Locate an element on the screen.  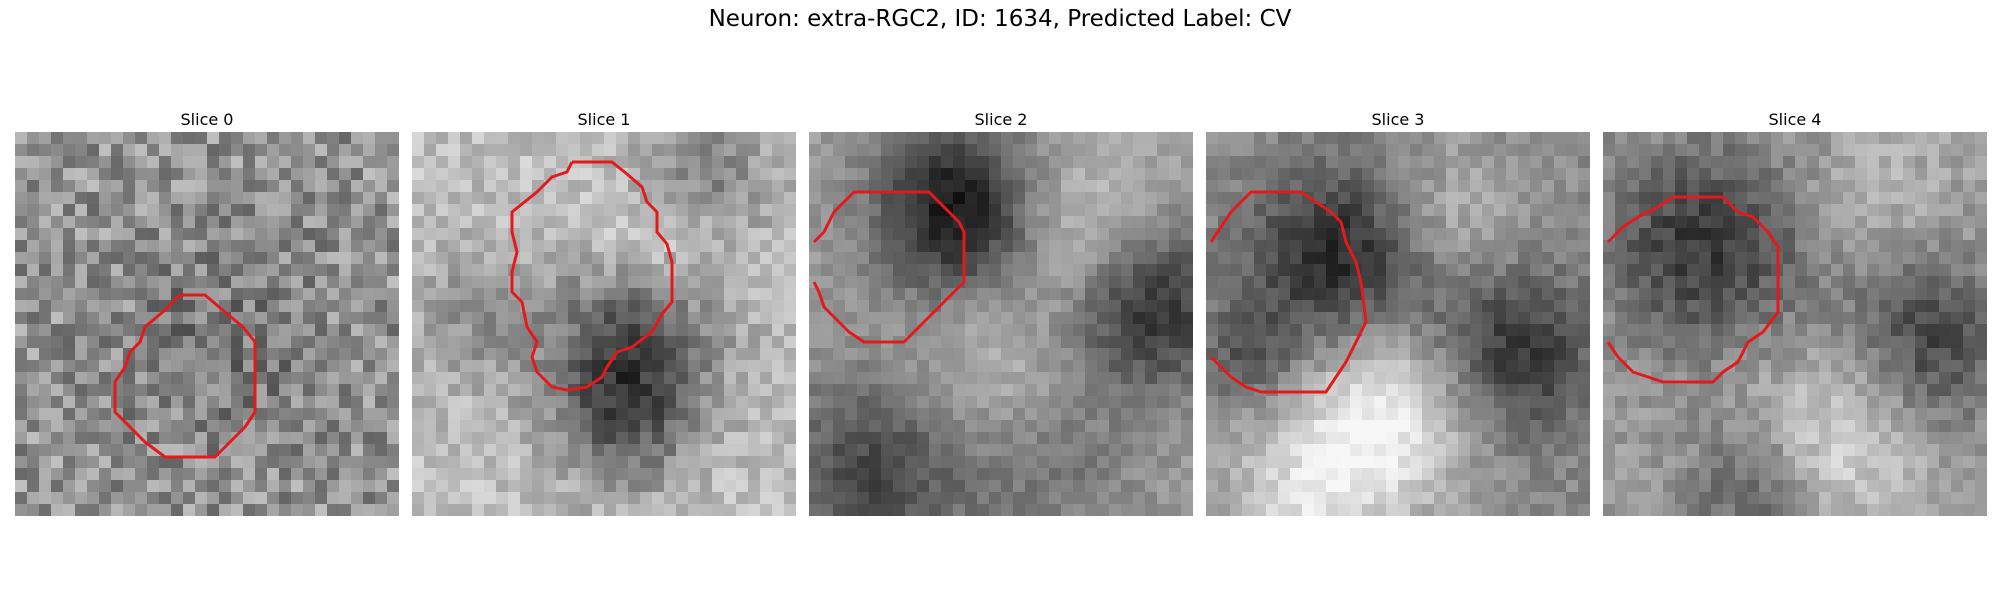
slice-title: Slice 1 is located at coordinates (604, 119).